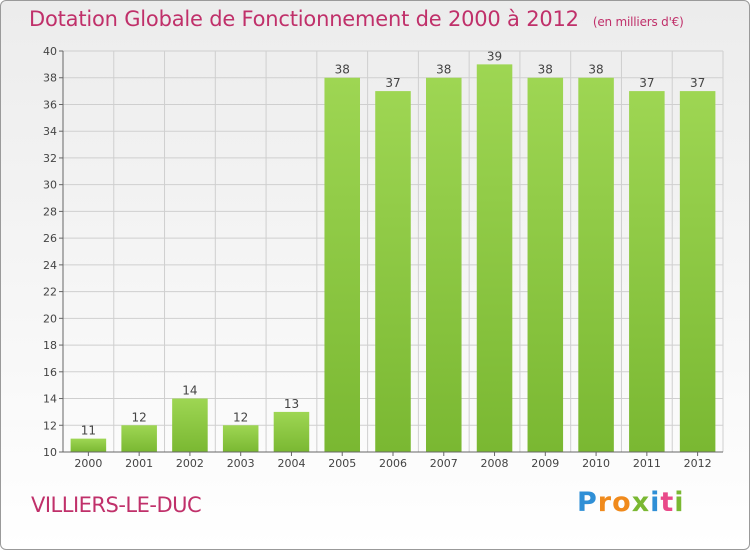  Describe the element at coordinates (393, 463) in the screenshot. I see `x-tick-label: 2006` at that location.